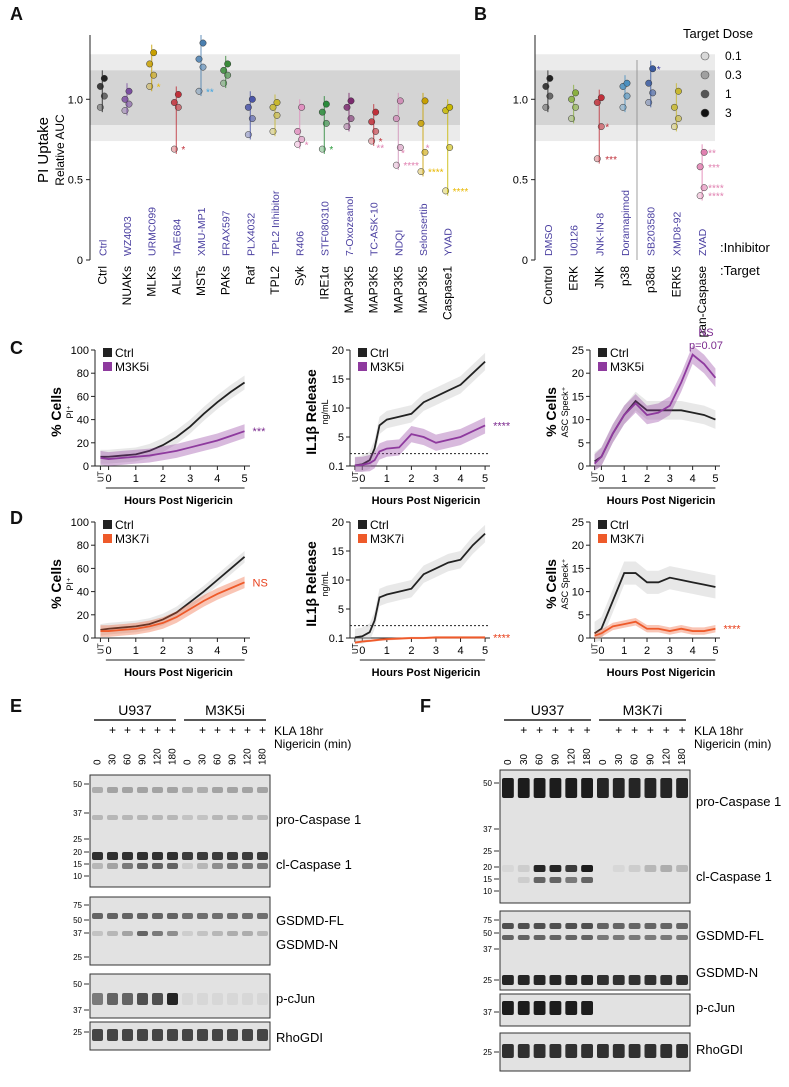 This screenshot has height=1087, width=789. Describe the element at coordinates (16, 348) in the screenshot. I see `panel-label-c: C` at that location.